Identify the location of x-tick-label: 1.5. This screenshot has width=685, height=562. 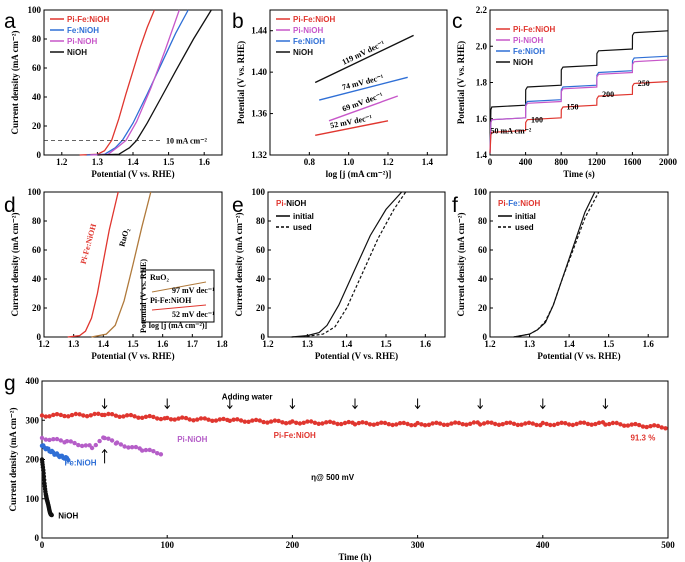
(609, 344).